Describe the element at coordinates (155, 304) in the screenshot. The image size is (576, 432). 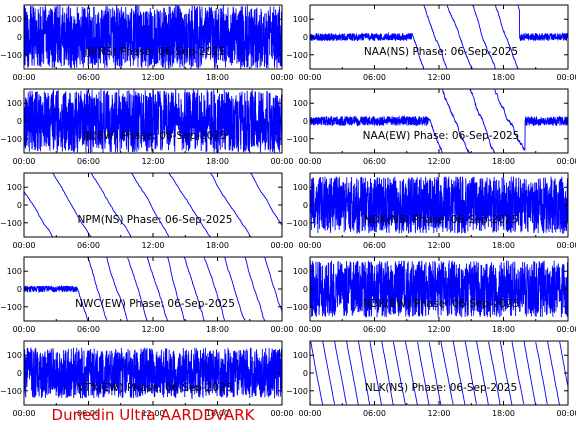
I see `panel-title: NWC(EW) Phase: 06-Sep-2025` at that location.